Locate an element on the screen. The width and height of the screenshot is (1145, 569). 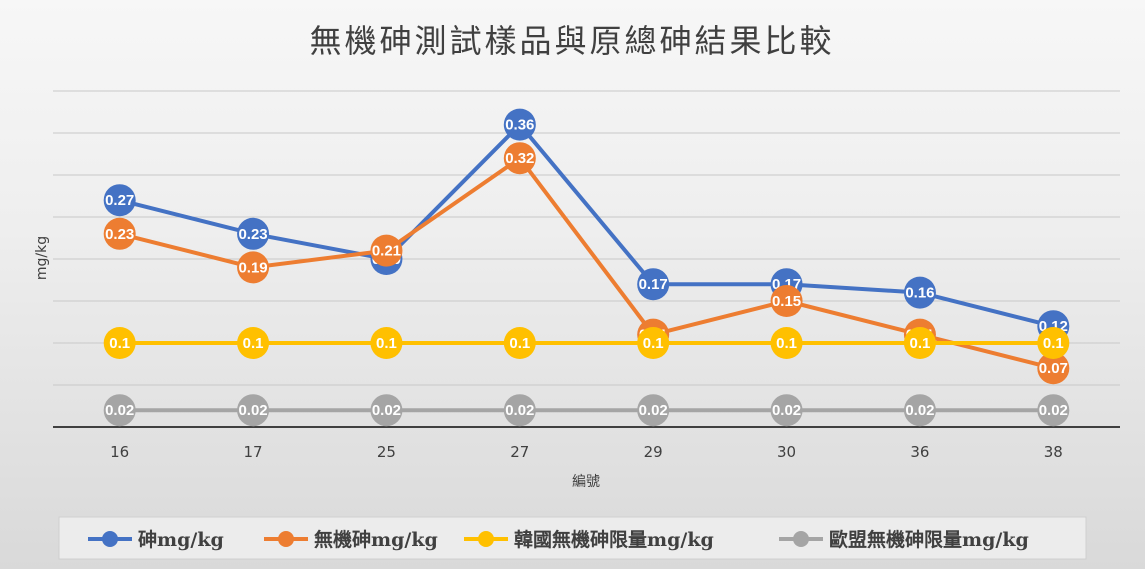
legend: 砷mg/kg 無機砷mg/kg 韓國無機砷限量mg/kg 歐盟無機砷限量mg/kg is located at coordinates (572, 538).